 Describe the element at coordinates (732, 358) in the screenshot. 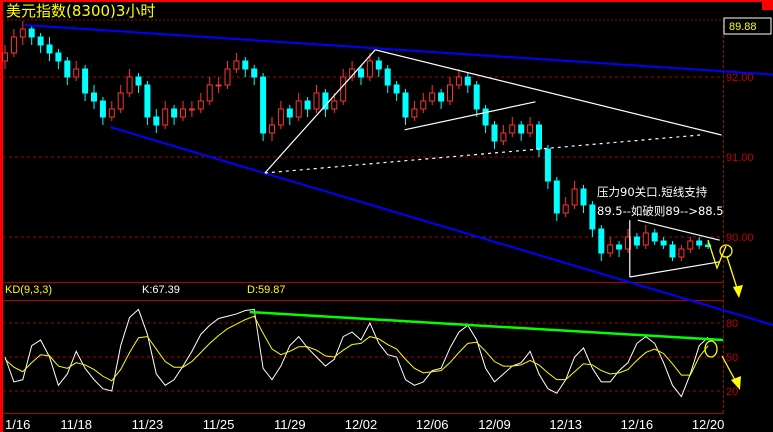

I see `kd-tick-label: 50` at that location.